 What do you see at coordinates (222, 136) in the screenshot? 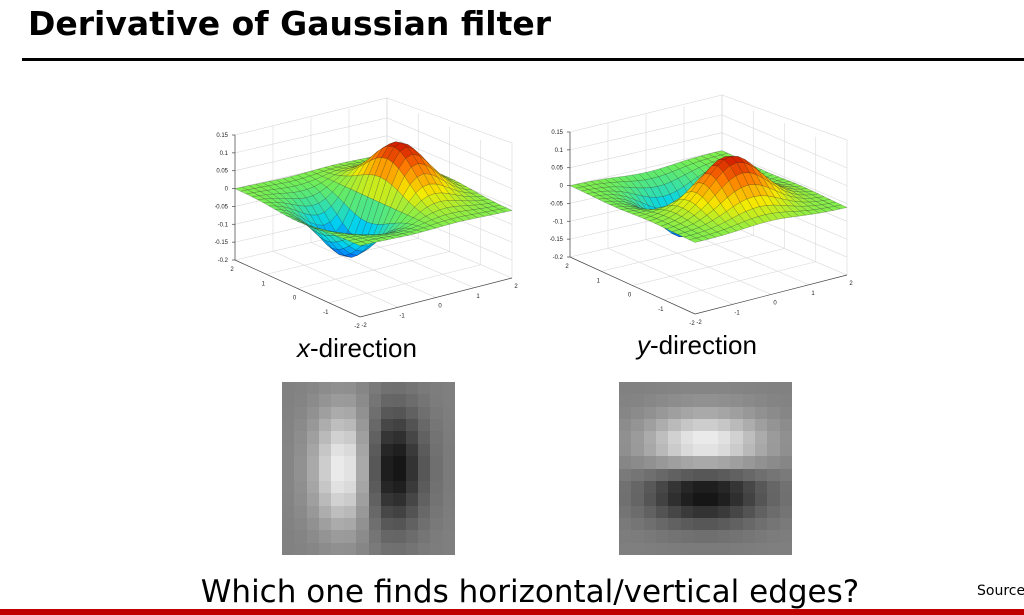
I see `z-tick-label: 0.15` at bounding box center [222, 136].